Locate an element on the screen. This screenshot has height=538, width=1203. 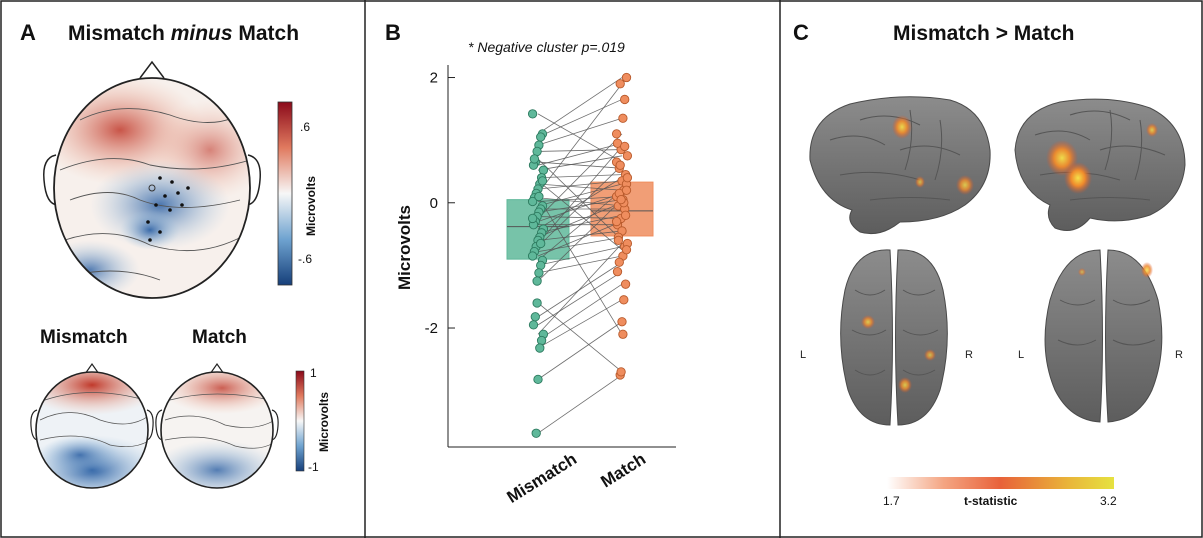
panel-c-letter: C is located at coordinates (801, 32).